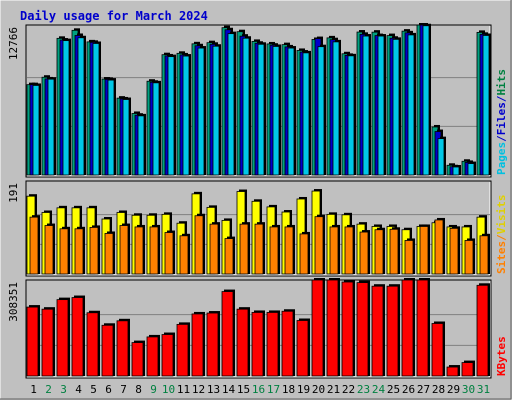 This screenshot has height=400, width=512. What do you see at coordinates (482, 330) in the screenshot?
I see `bar-kbytes-day-31-face` at bounding box center [482, 330].